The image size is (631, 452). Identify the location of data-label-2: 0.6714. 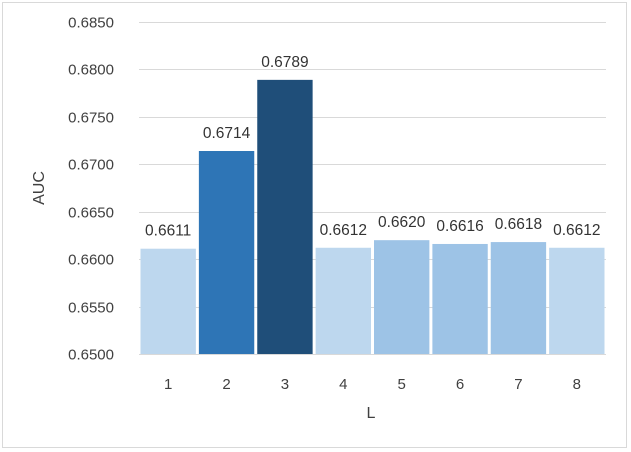
(227, 133).